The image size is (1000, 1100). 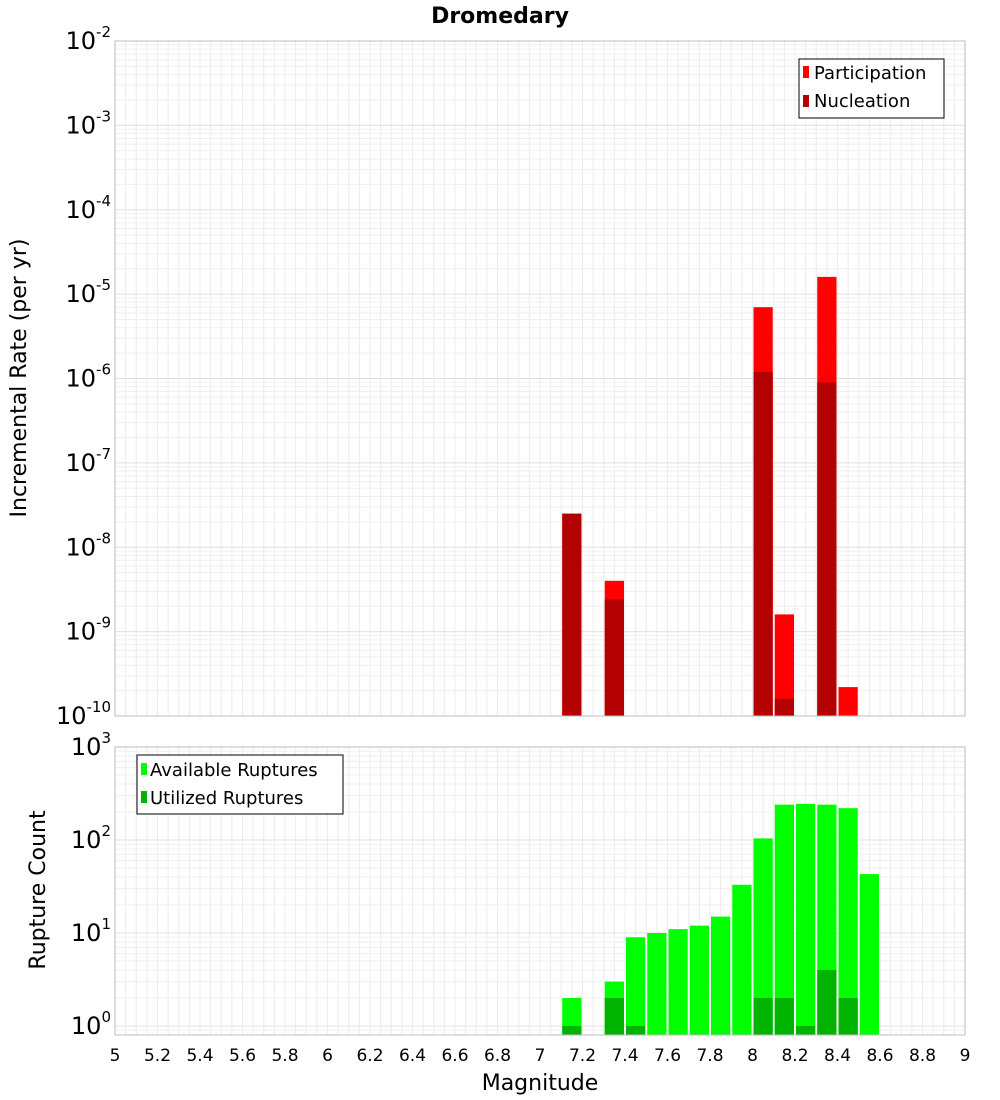 What do you see at coordinates (540, 1083) in the screenshot?
I see `x-axis-title: Magnitude` at bounding box center [540, 1083].